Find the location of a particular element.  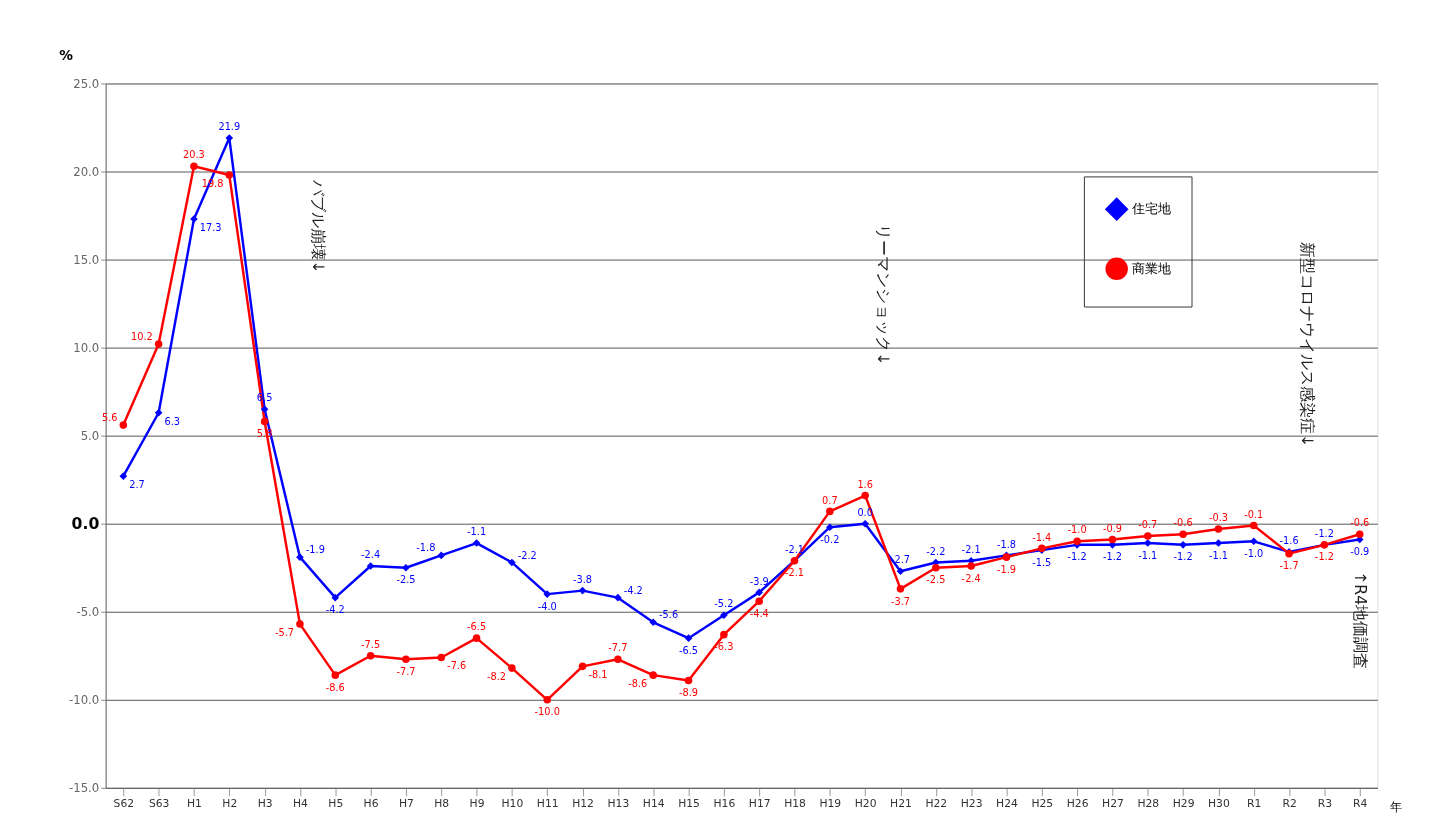

y-tick-label: 10.0 is located at coordinates (86, 348).